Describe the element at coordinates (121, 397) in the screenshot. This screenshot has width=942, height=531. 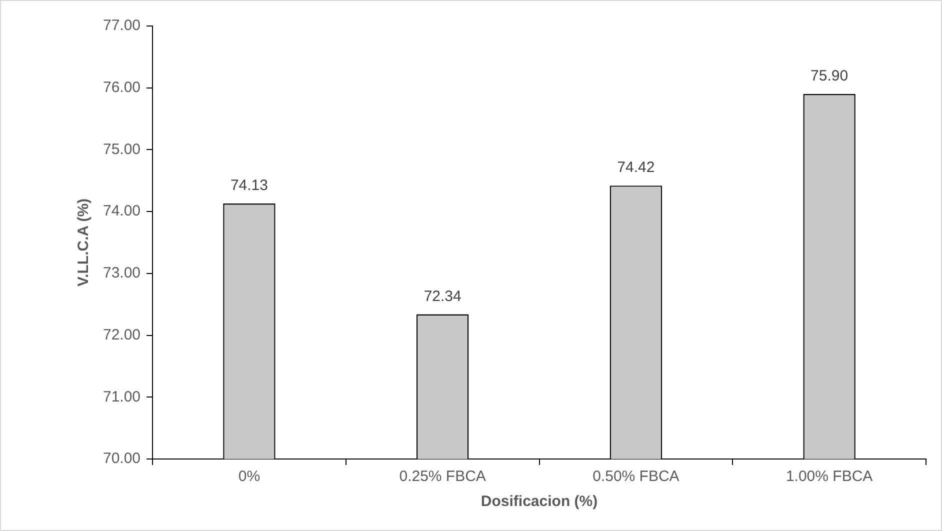
I see `y-tick-label: 71.00` at that location.